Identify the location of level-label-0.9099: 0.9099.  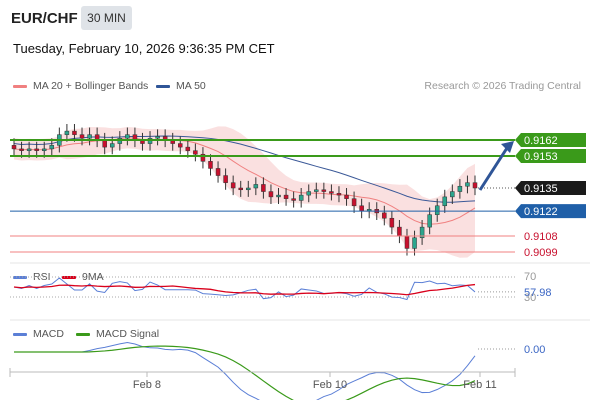
(541, 253).